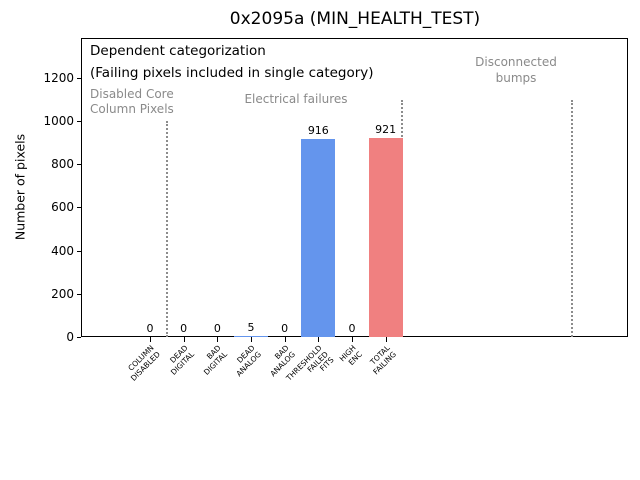  Describe the element at coordinates (20, 187) in the screenshot. I see `y-axis-label: Number of pixels` at that location.